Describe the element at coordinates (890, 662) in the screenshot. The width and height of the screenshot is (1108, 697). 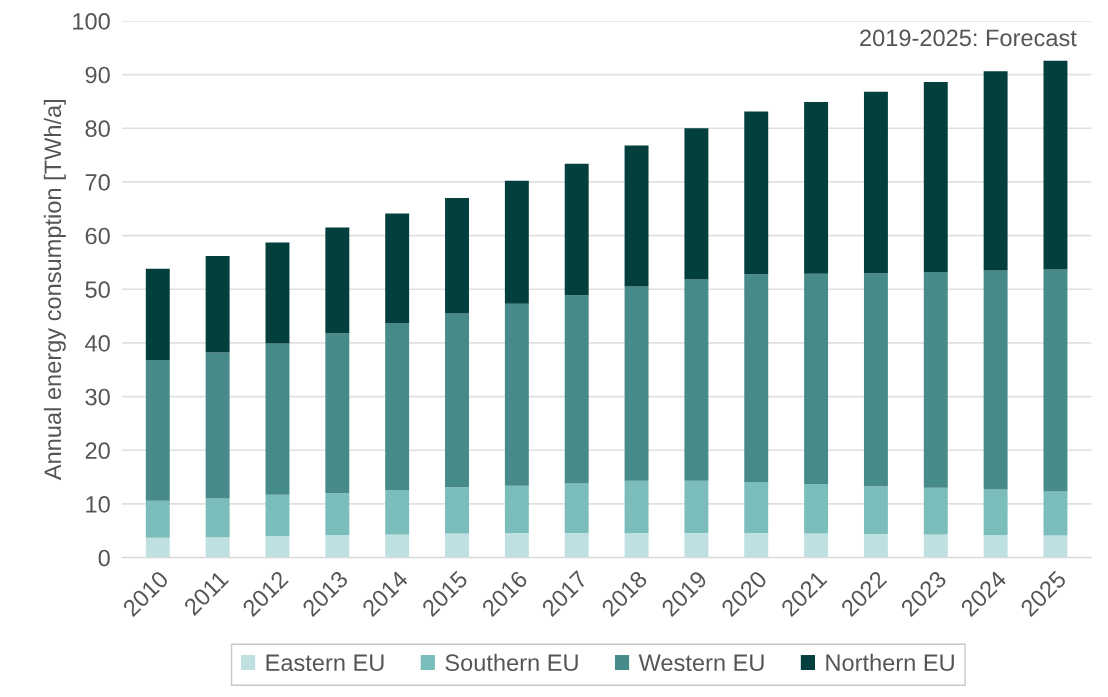
I see `legend-label: Northern EU` at that location.